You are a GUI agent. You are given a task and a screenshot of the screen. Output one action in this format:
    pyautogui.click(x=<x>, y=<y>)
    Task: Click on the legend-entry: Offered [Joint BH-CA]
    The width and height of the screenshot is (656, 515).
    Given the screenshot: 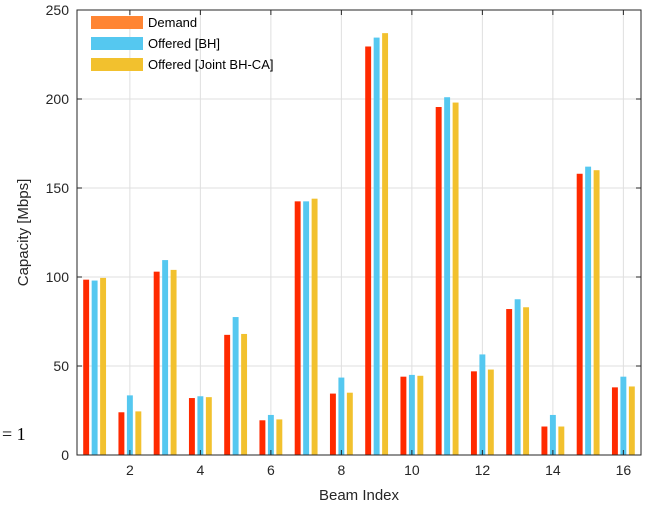 What is the action you would take?
    pyautogui.click(x=210, y=64)
    